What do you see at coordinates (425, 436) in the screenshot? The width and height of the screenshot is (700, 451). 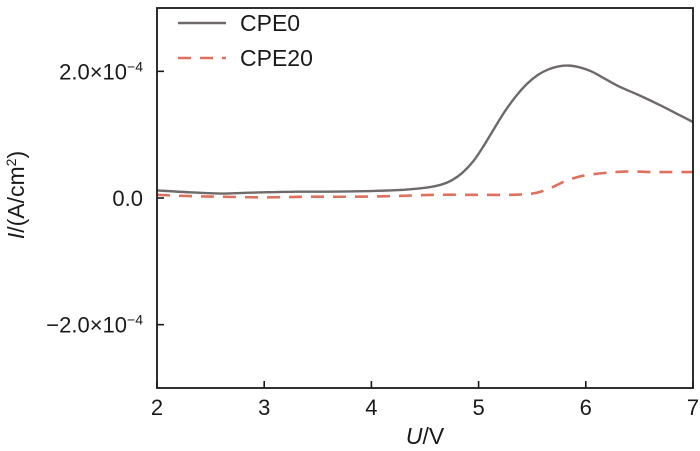 I see `x-axis-label: U/V` at bounding box center [425, 436].